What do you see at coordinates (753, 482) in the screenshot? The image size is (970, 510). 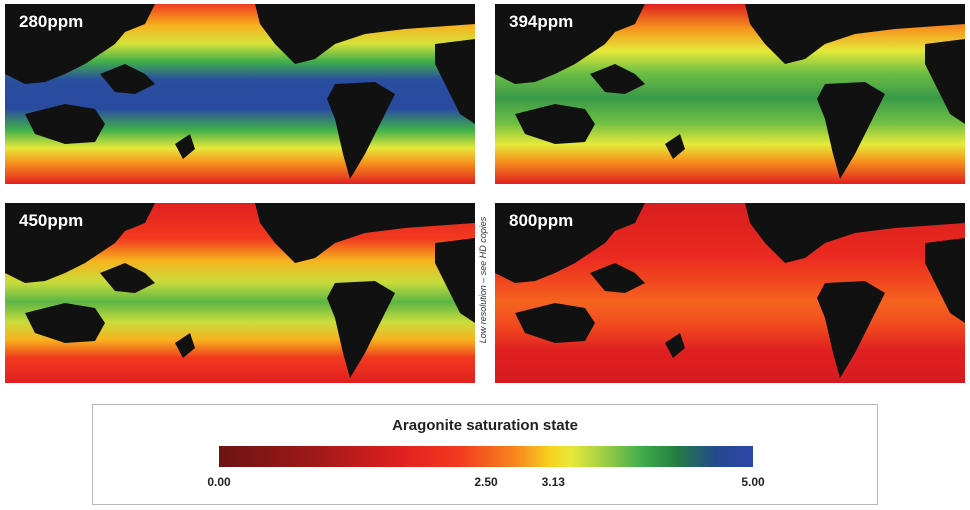 I see `legend-tick-label: 5.00` at bounding box center [753, 482].